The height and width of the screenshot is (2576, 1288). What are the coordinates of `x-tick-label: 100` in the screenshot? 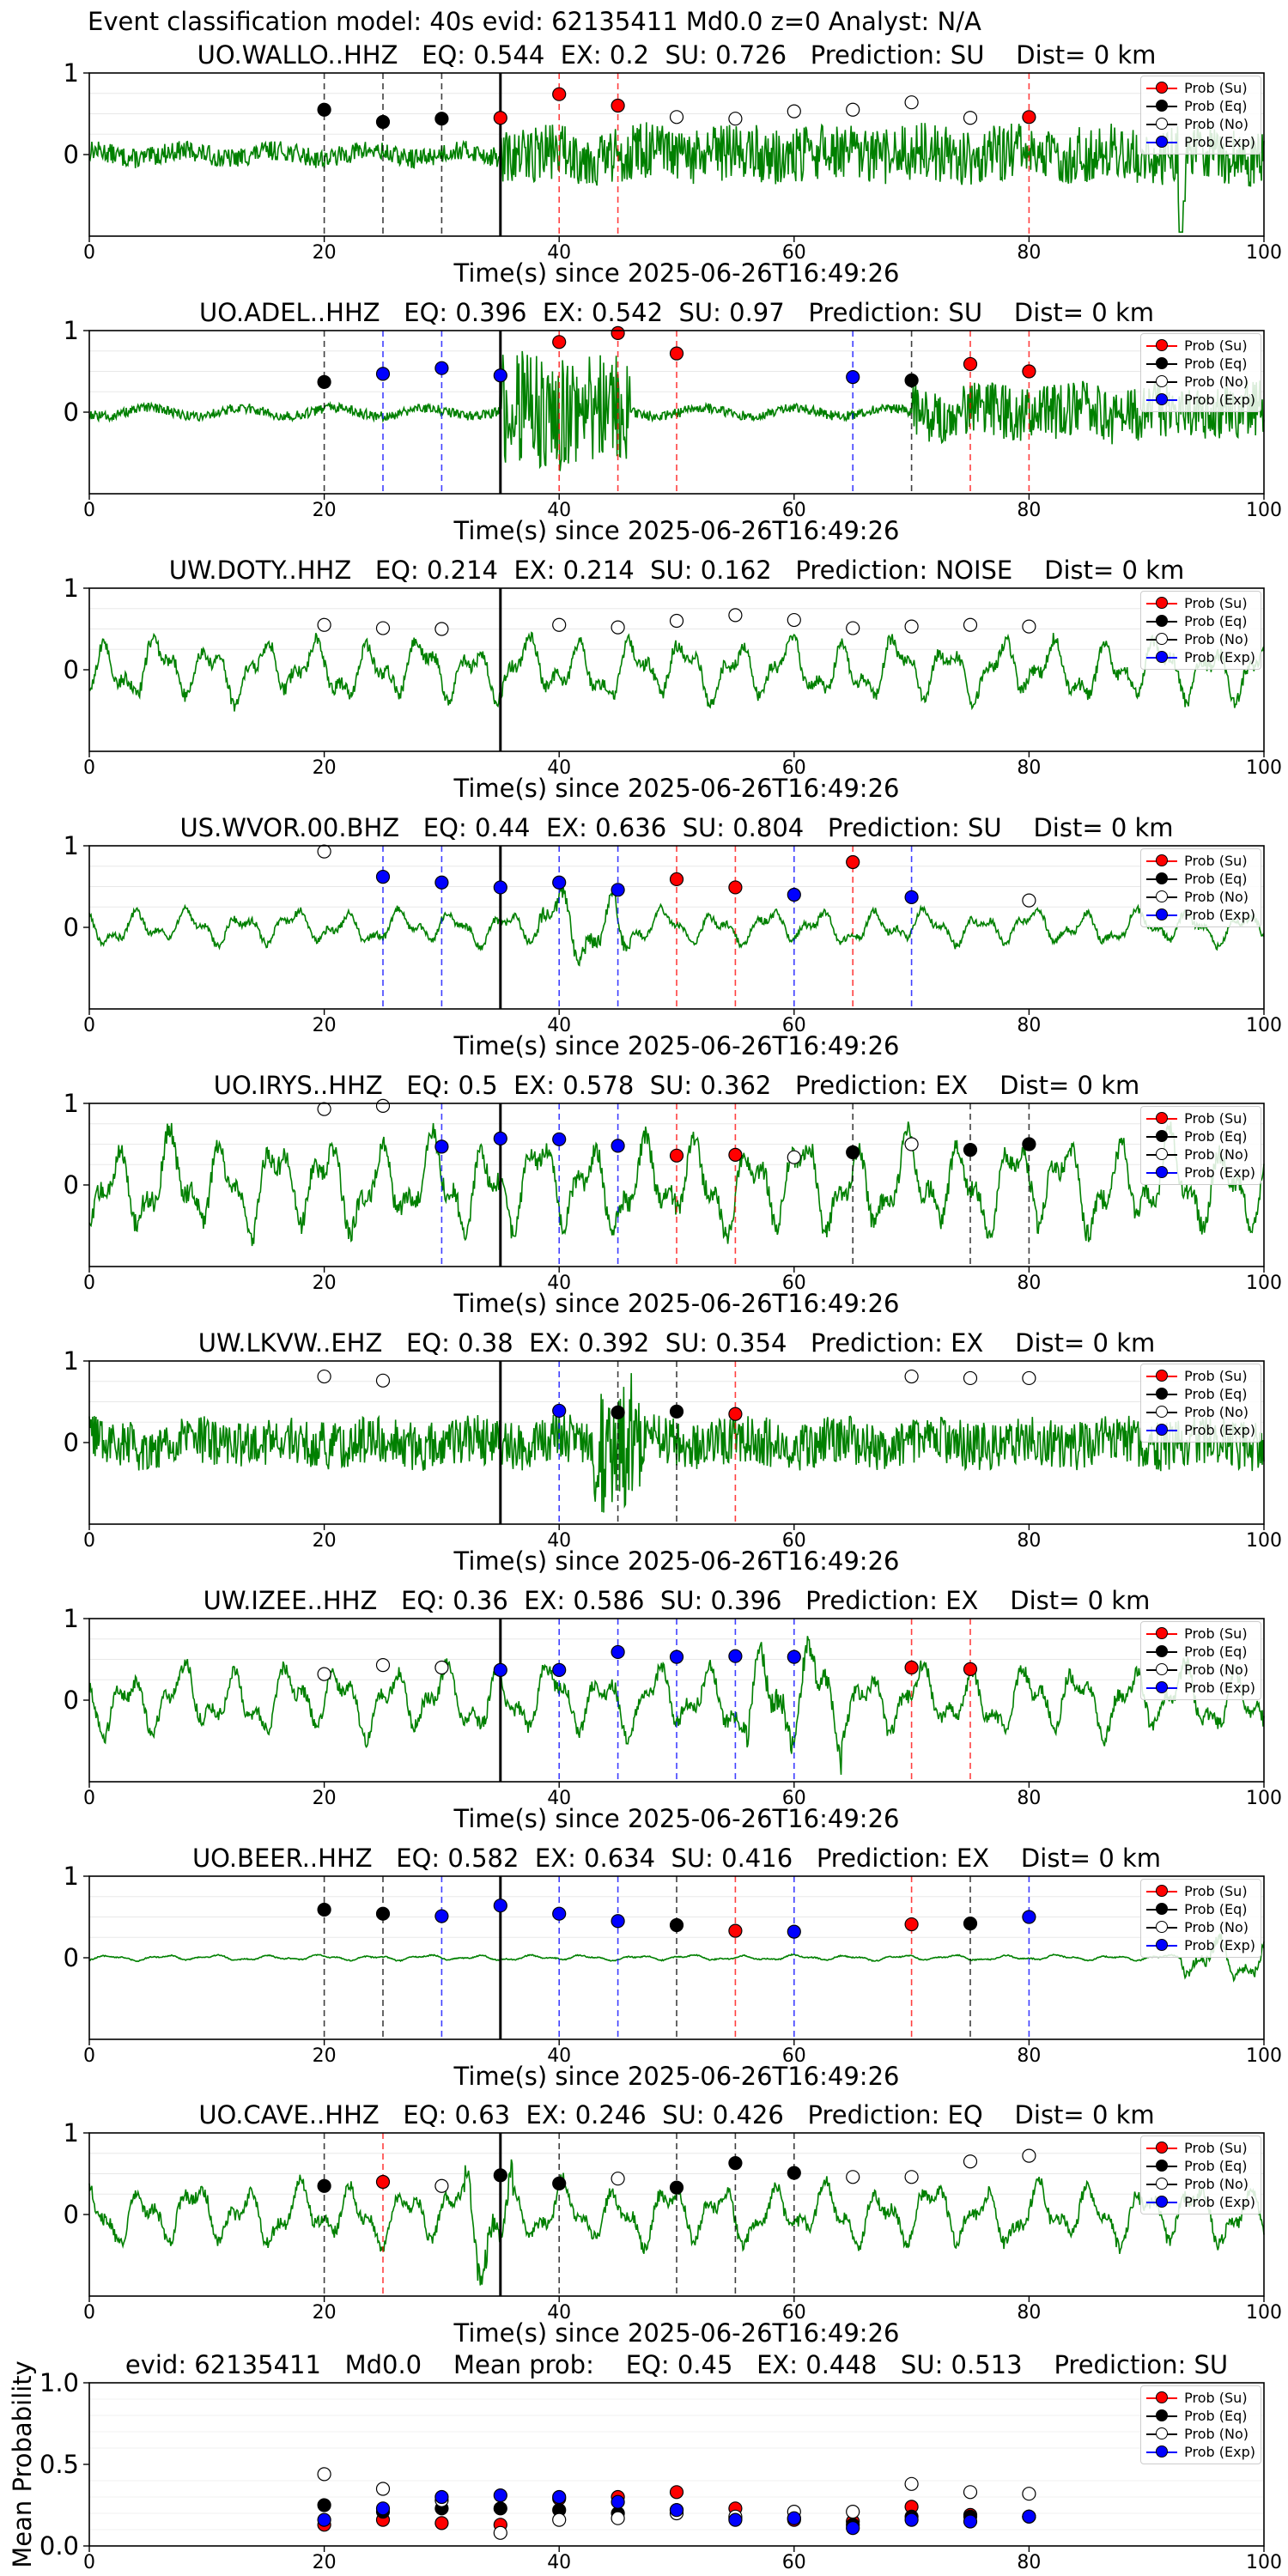 It's located at (1264, 2056).